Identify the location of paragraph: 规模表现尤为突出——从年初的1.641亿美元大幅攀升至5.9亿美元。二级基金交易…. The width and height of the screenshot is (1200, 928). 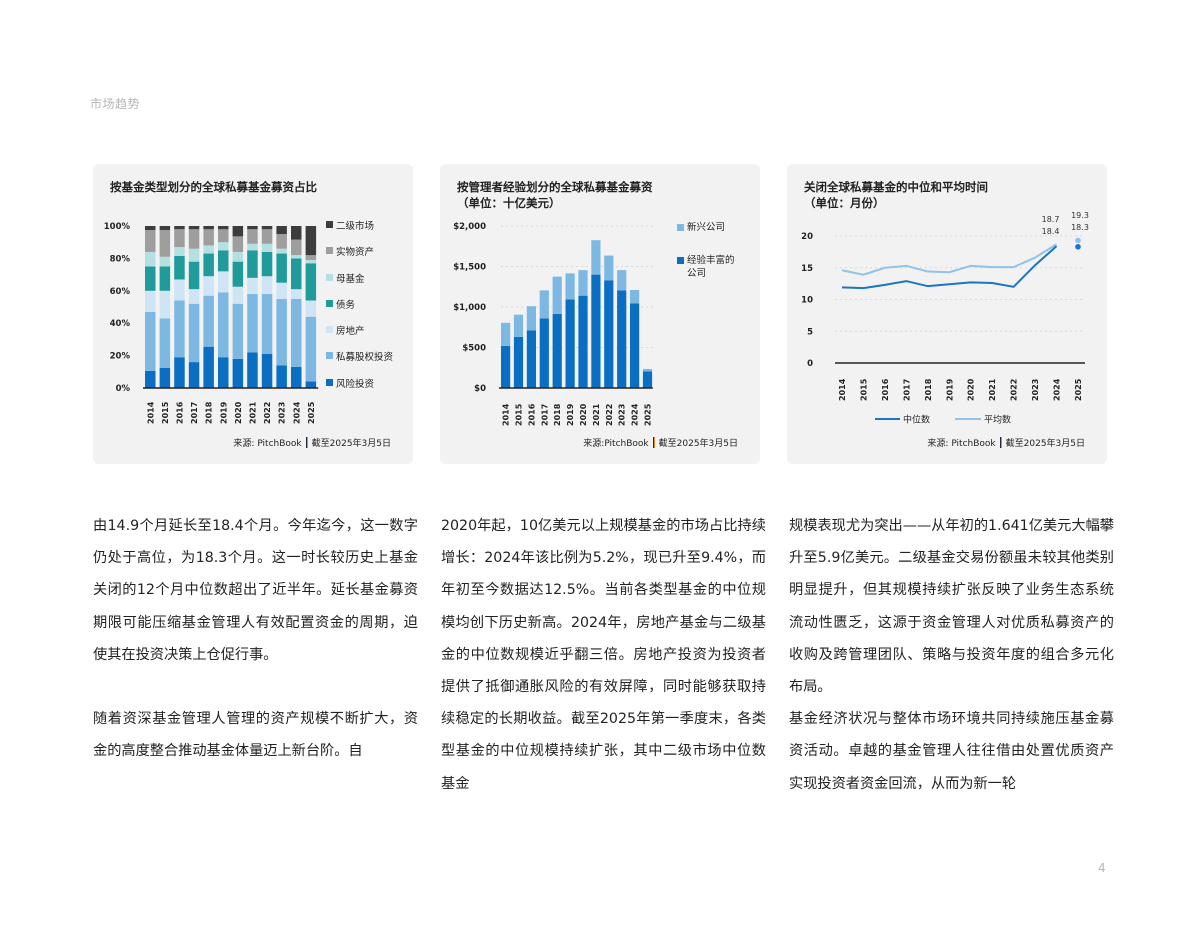
(951, 607).